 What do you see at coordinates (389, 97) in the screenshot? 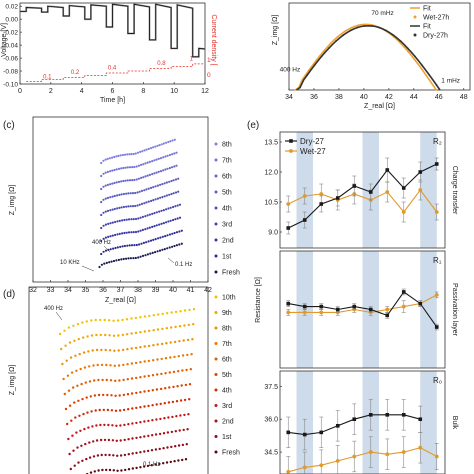
I see `x-tick-label: 42` at bounding box center [389, 97].